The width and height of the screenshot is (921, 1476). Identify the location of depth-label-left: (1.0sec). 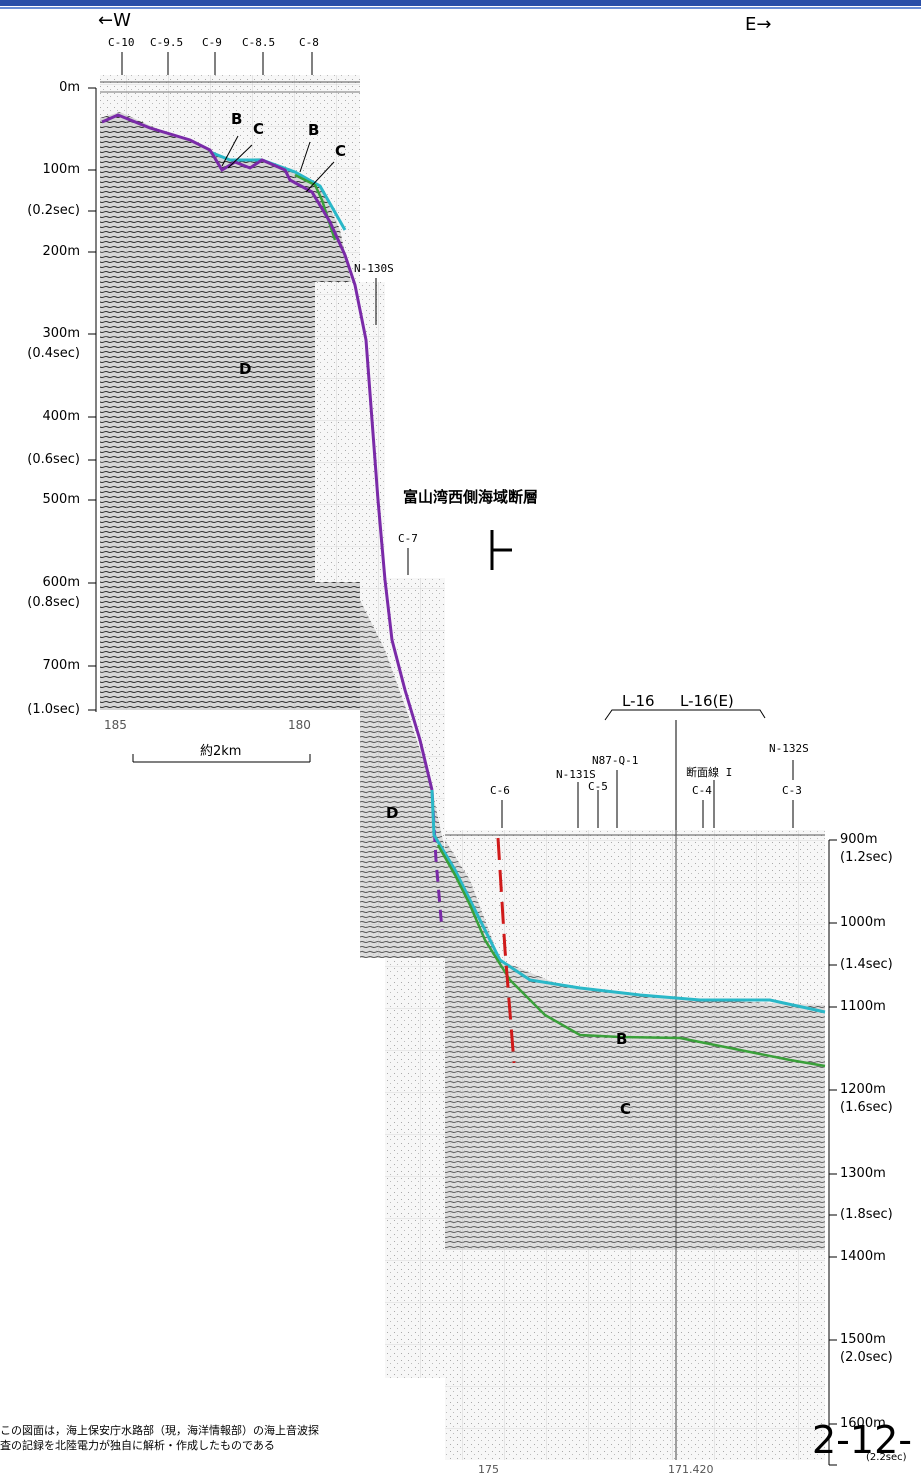
(53, 709).